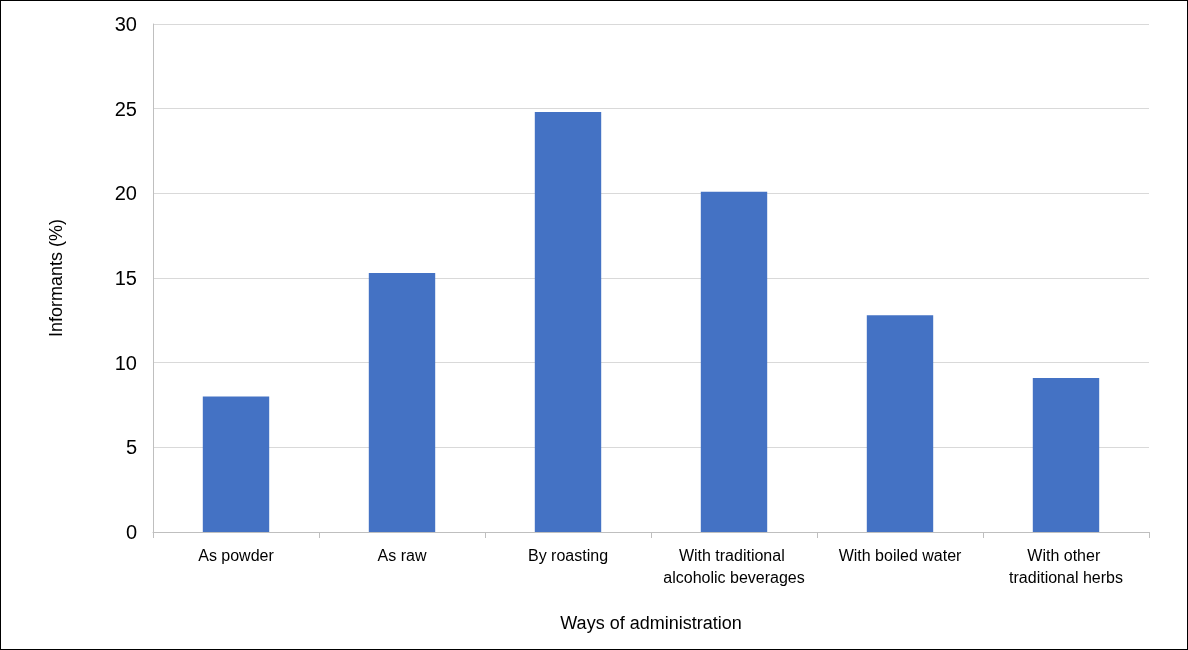  I want to click on x-tick-label: With traditional alcoholic beverages, so click(734, 566).